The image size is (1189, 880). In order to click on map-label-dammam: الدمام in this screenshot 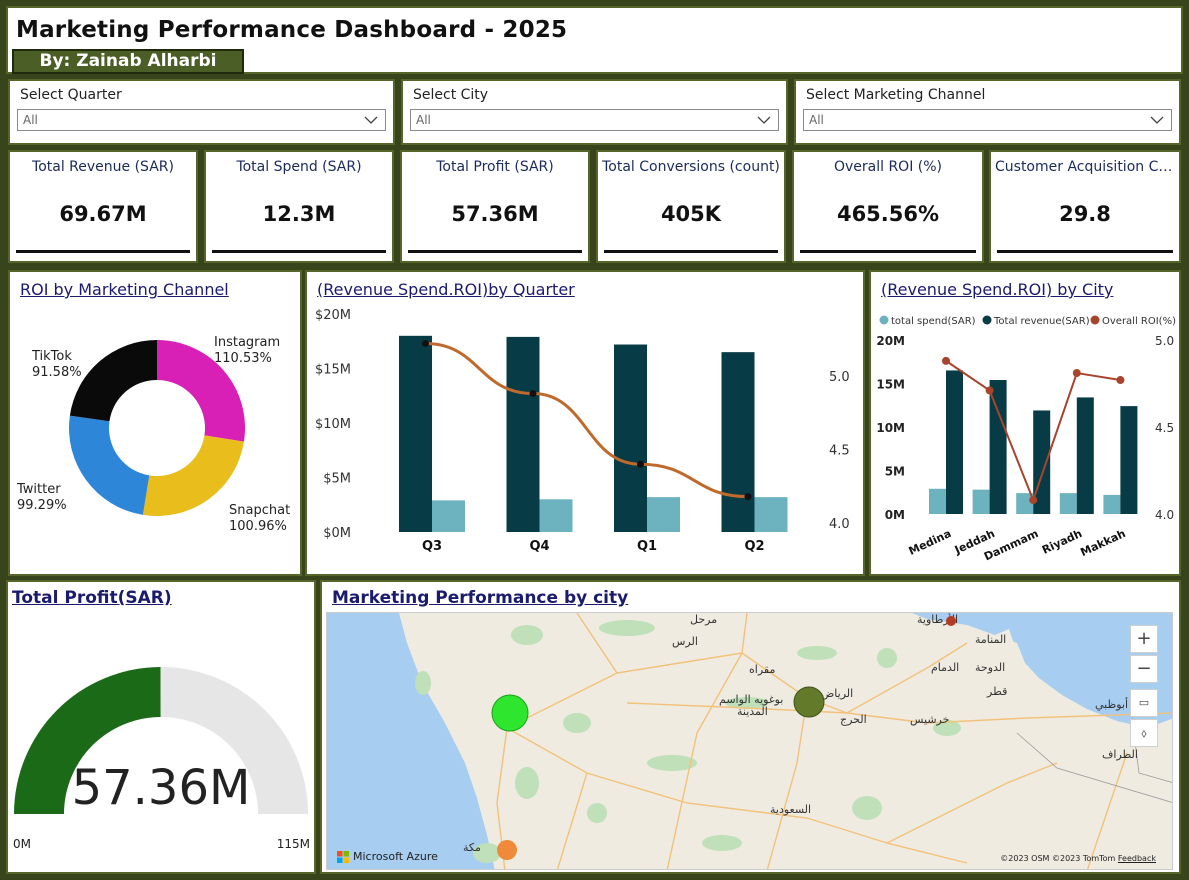, I will do `click(945, 667)`.